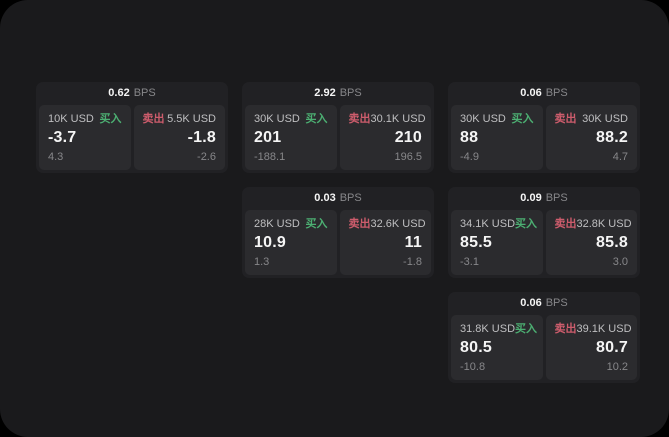 The width and height of the screenshot is (669, 437). I want to click on buy-amount: 10K USD, so click(71, 119).